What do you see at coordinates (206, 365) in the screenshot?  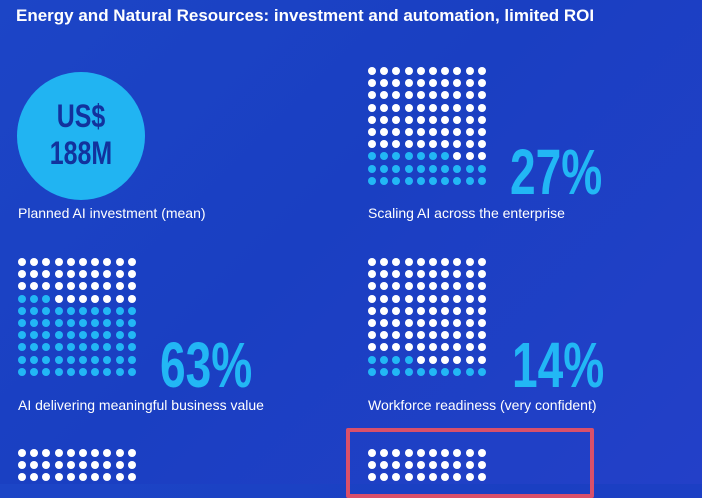 I see `stat-value-value: 63%` at bounding box center [206, 365].